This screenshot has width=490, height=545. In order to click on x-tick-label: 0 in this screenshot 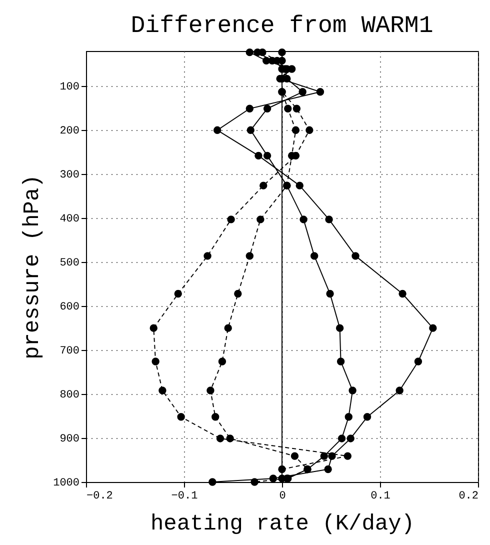, I will do `click(282, 496)`.